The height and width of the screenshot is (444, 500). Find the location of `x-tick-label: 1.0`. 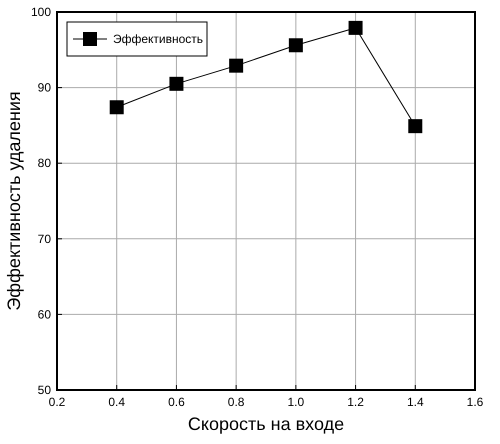

x-tick-label: 1.0 is located at coordinates (296, 402).